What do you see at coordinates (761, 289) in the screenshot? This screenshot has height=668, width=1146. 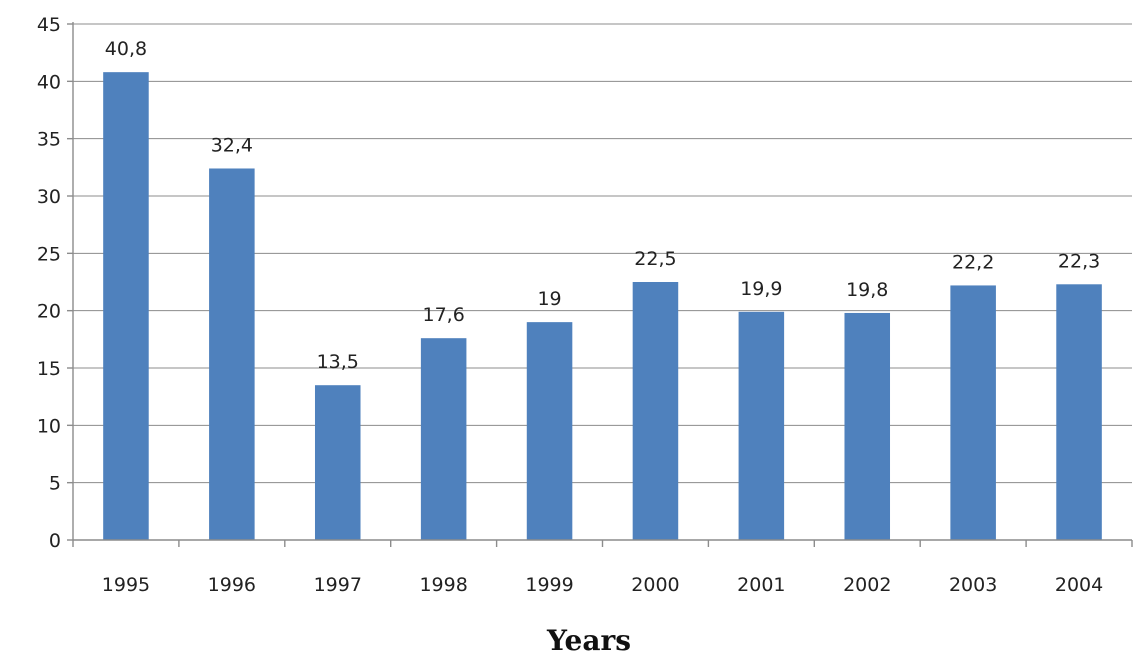 I see `data-label: 19,9` at bounding box center [761, 289].